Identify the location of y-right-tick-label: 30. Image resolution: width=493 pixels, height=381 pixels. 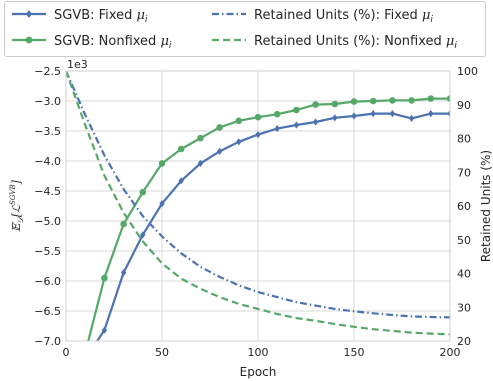
(464, 307).